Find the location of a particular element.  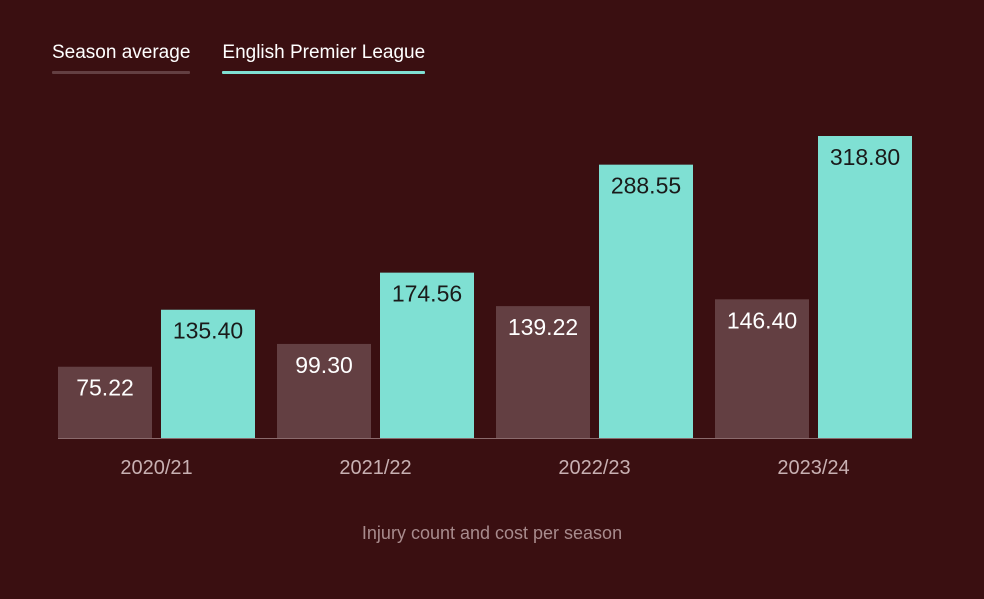

legend-item-season-average: Season average is located at coordinates (121, 58).